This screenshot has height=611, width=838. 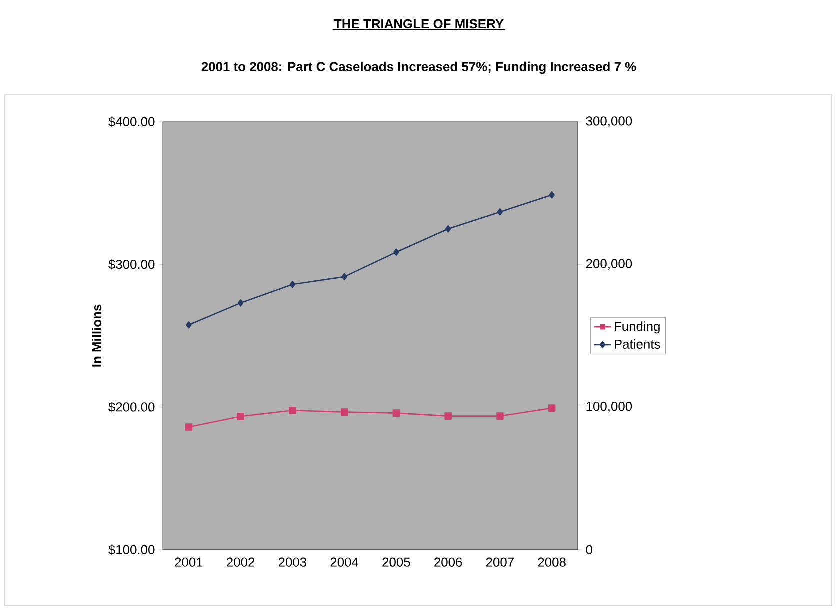 What do you see at coordinates (637, 344) in the screenshot?
I see `legend-label: Patients` at bounding box center [637, 344].